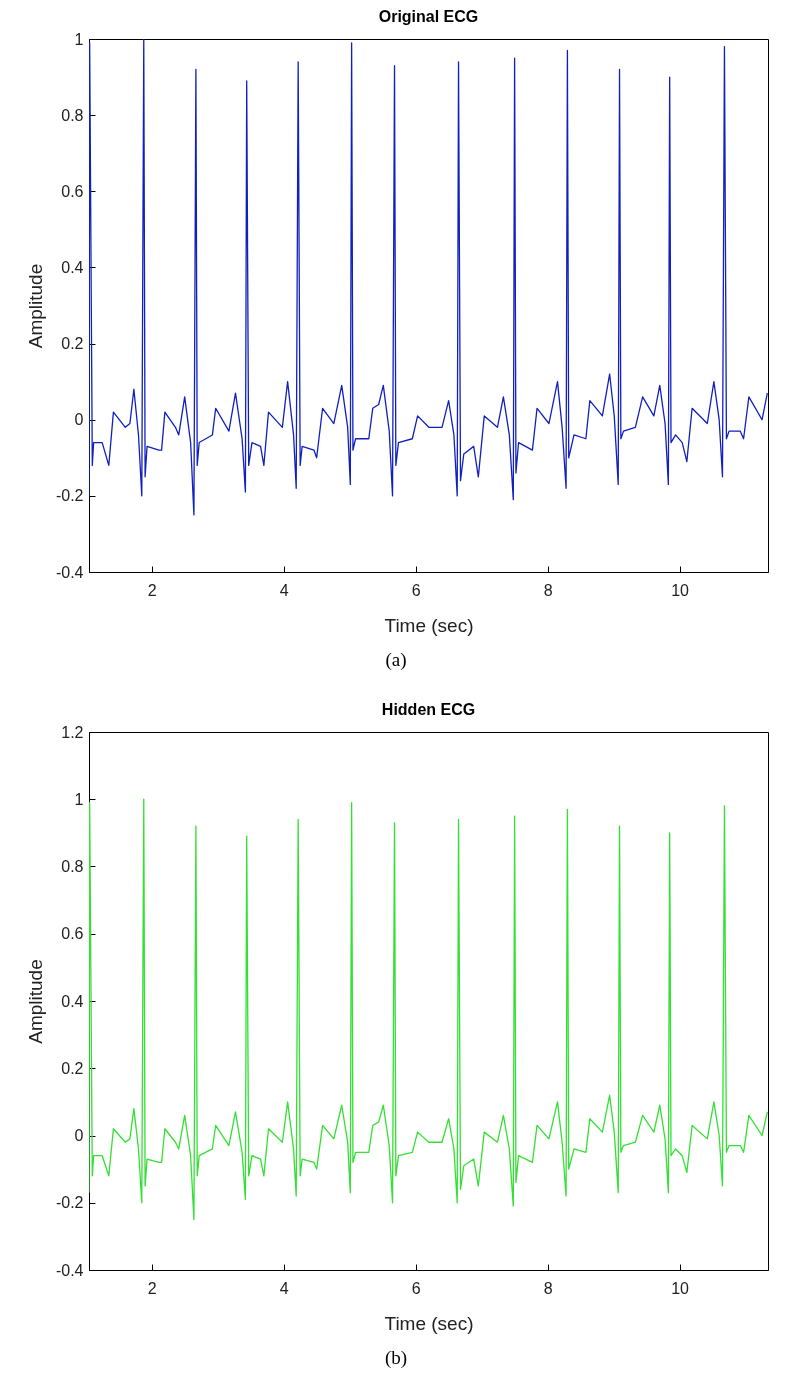  Describe the element at coordinates (396, 1358) in the screenshot. I see `text: (b)` at that location.